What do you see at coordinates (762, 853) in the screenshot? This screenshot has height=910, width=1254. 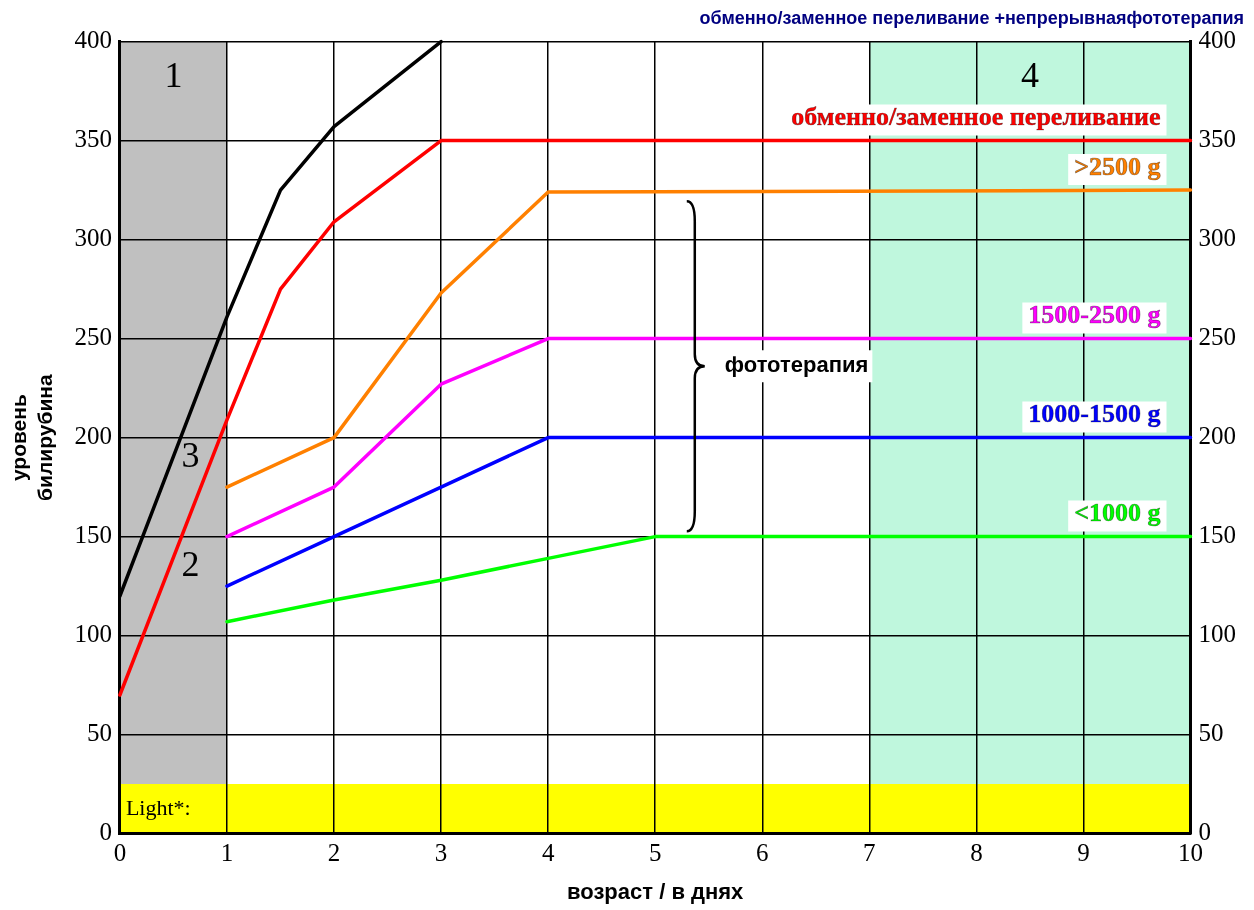 I see `x-tick-label: 6` at bounding box center [762, 853].